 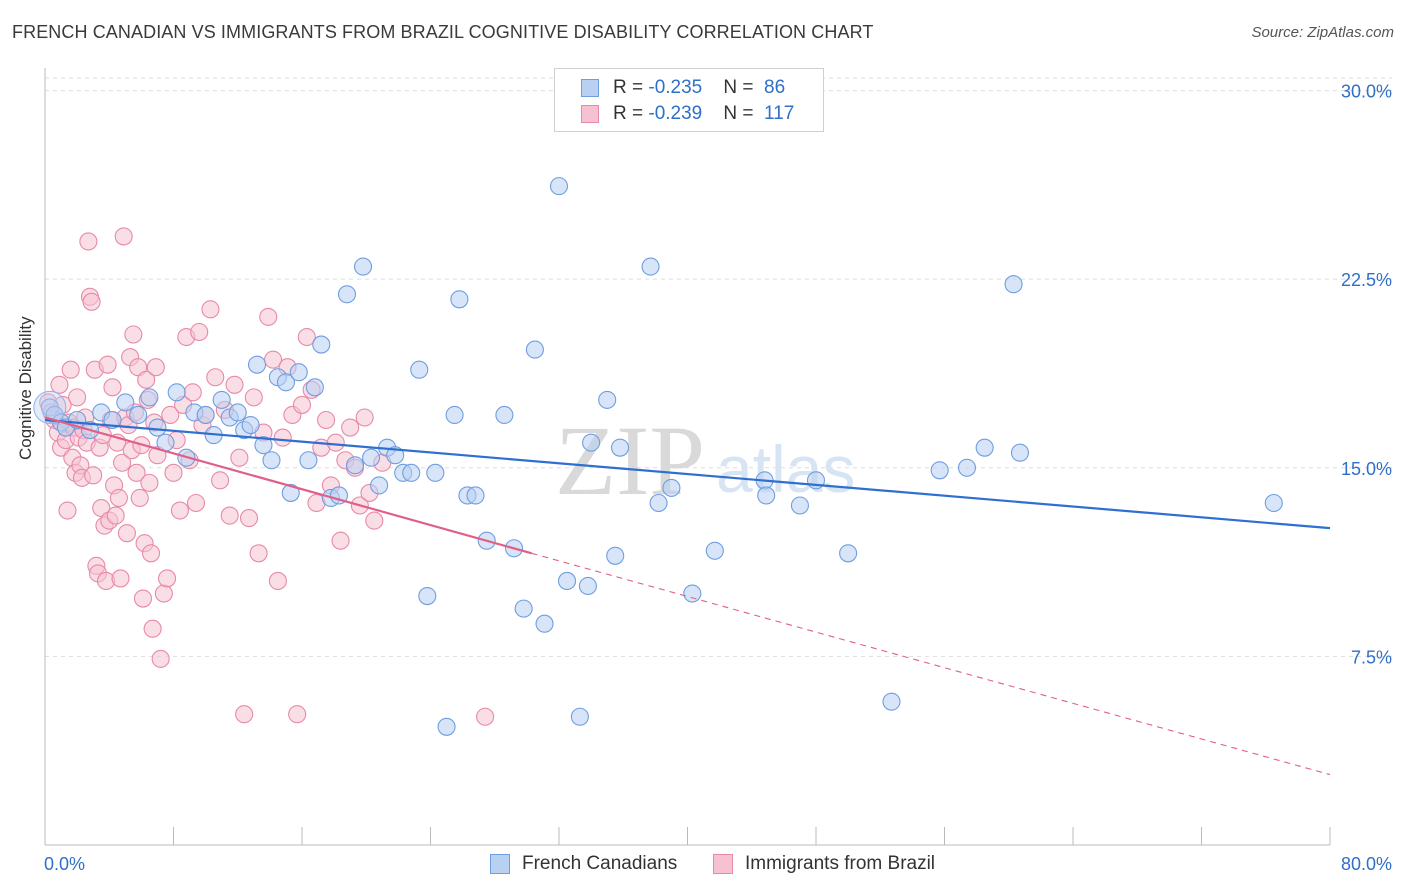 I want to click on y-tick-label: 7.5%, so click(x=1371, y=657).